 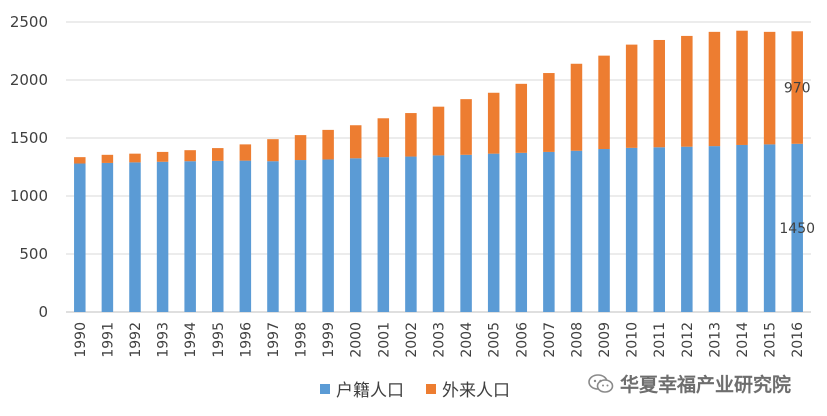 What do you see at coordinates (300, 236) in the screenshot?
I see `bar-huji-1998` at bounding box center [300, 236].